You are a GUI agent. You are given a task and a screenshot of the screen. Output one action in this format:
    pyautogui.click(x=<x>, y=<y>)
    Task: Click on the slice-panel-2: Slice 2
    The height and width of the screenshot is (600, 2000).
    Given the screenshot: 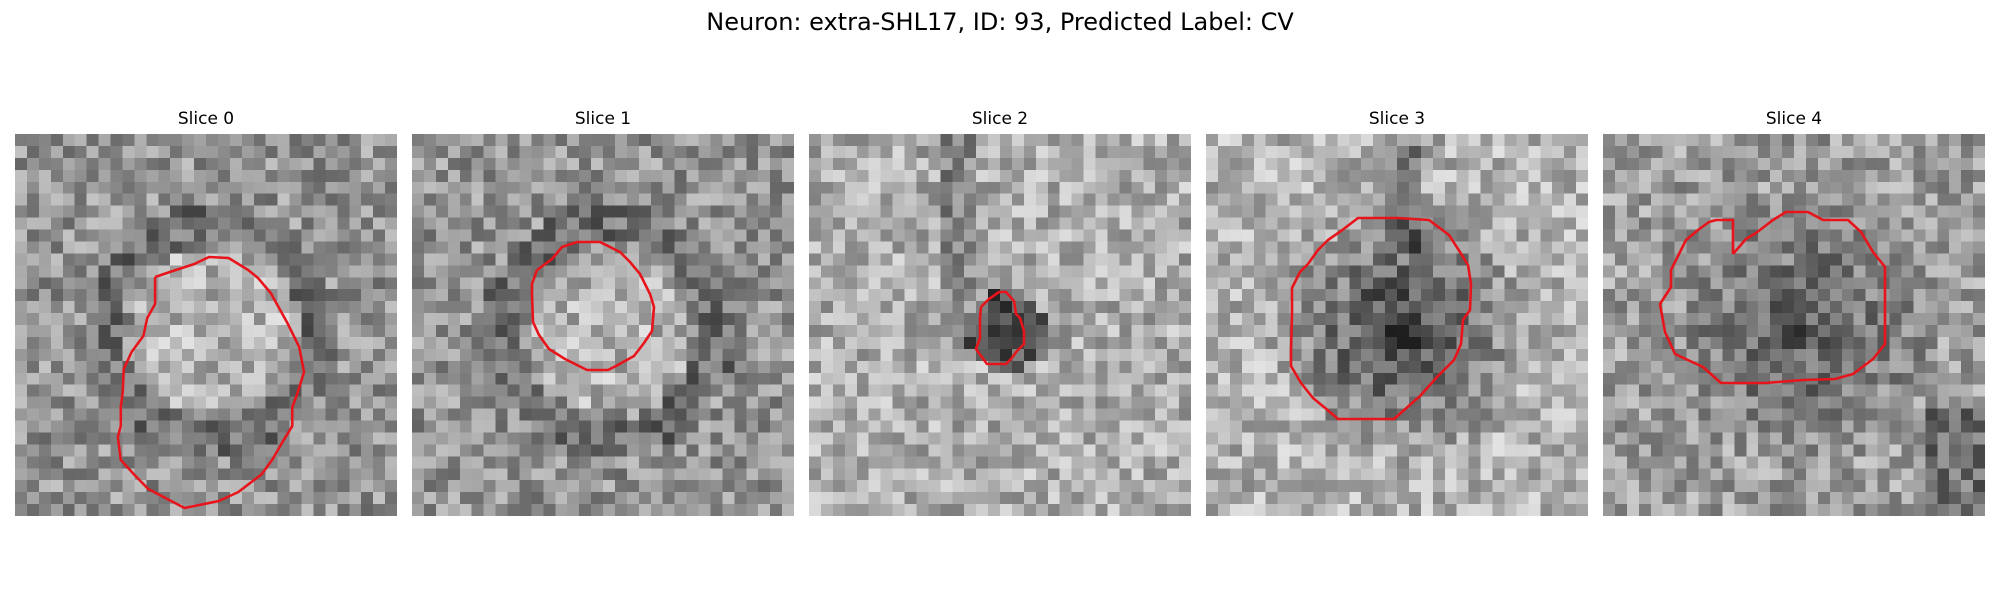 What is the action you would take?
    pyautogui.click(x=1000, y=312)
    